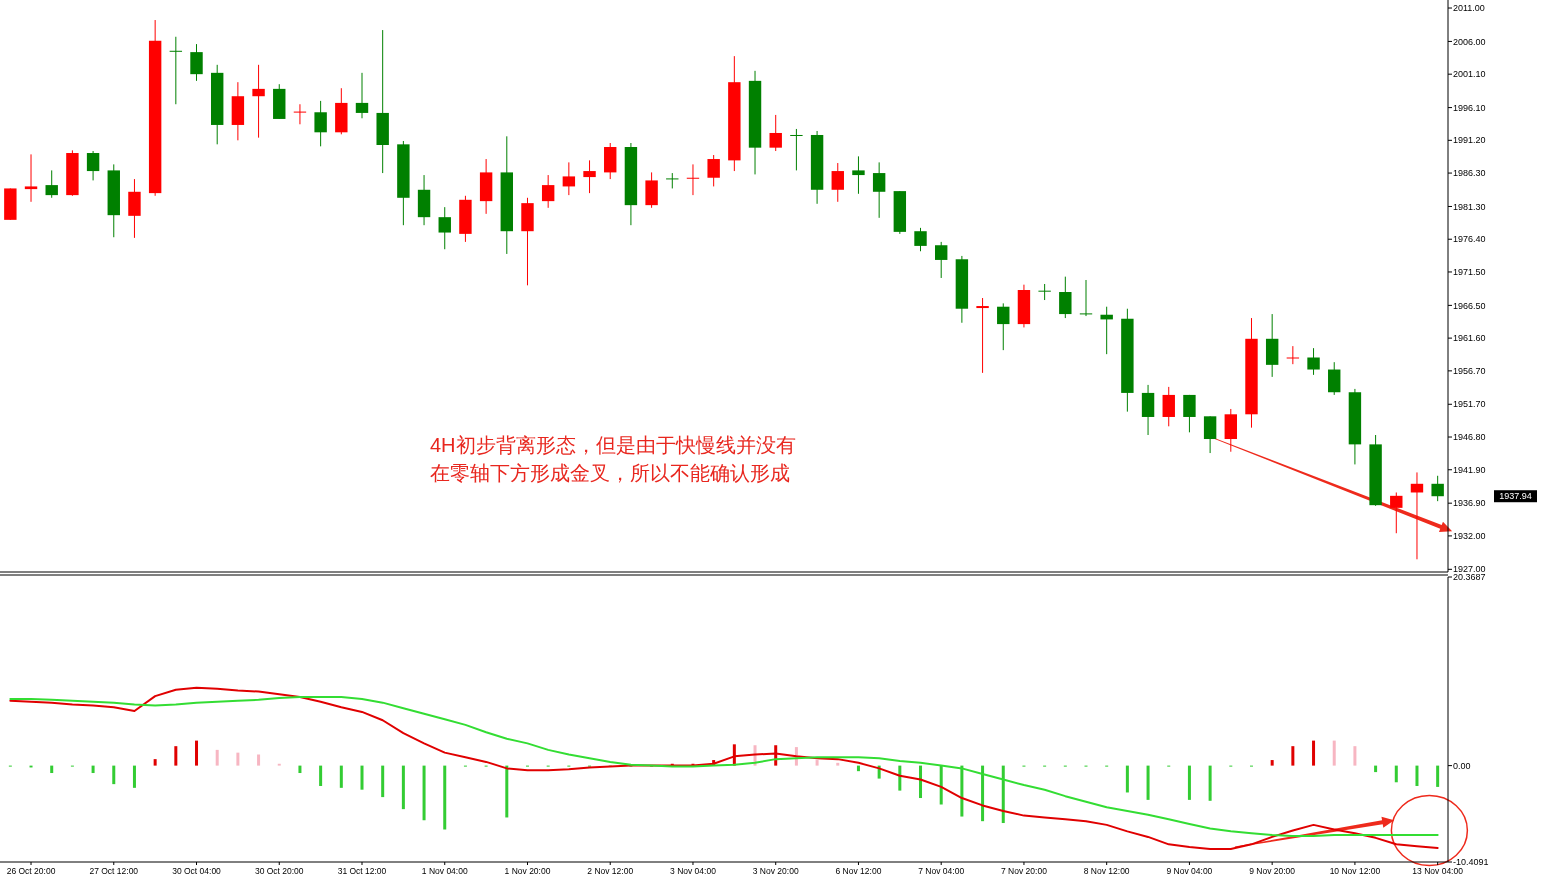  What do you see at coordinates (941, 869) in the screenshot?
I see `x-tick-label: 7 Nov 04:00` at bounding box center [941, 869].